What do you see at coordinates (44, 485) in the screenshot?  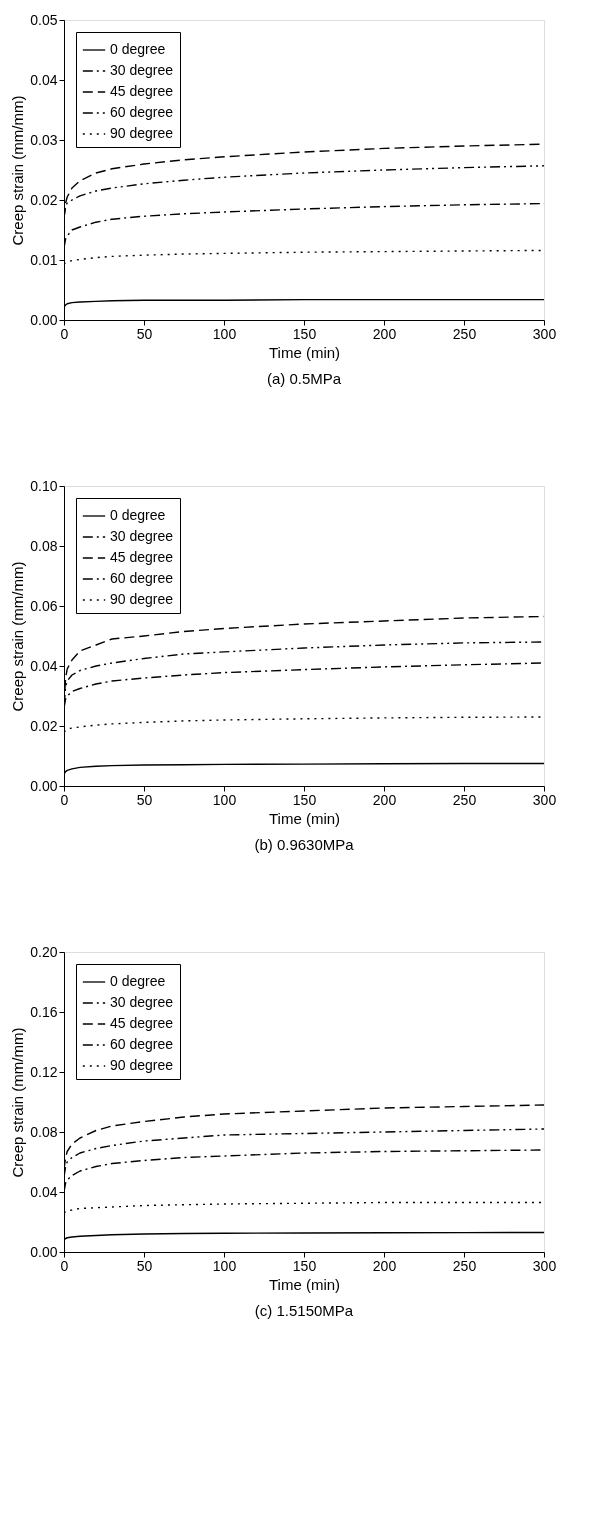 I see `y-tick-label: 0.10` at bounding box center [44, 485].